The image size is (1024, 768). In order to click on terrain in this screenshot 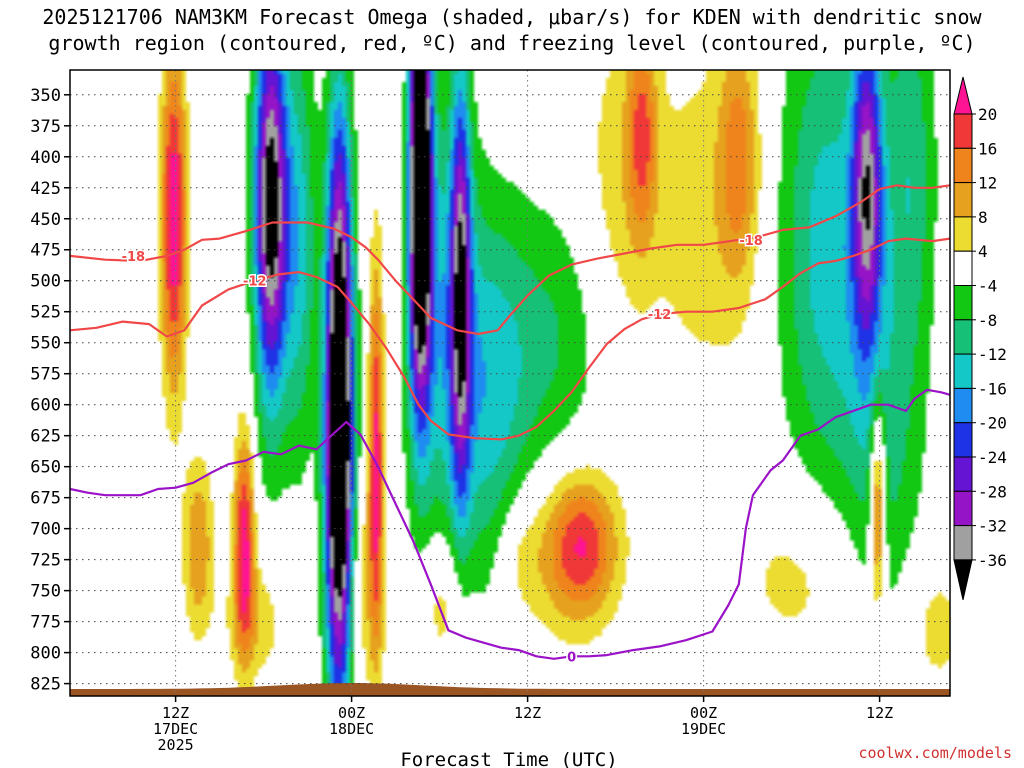, I will do `click(510, 689)`.